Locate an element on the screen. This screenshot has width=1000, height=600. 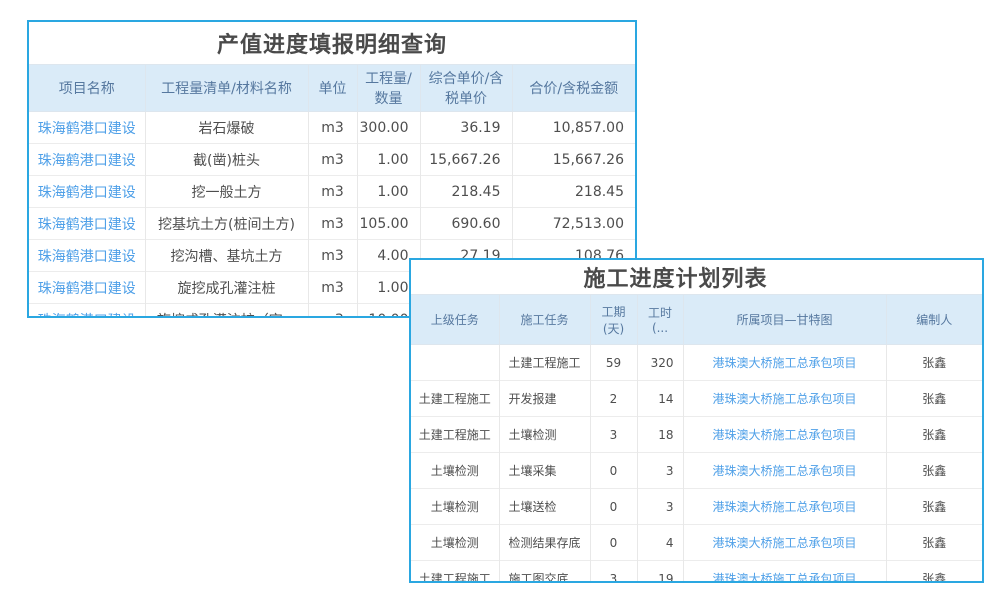
construction-task-cell: 土壤采集 is located at coordinates (544, 470).